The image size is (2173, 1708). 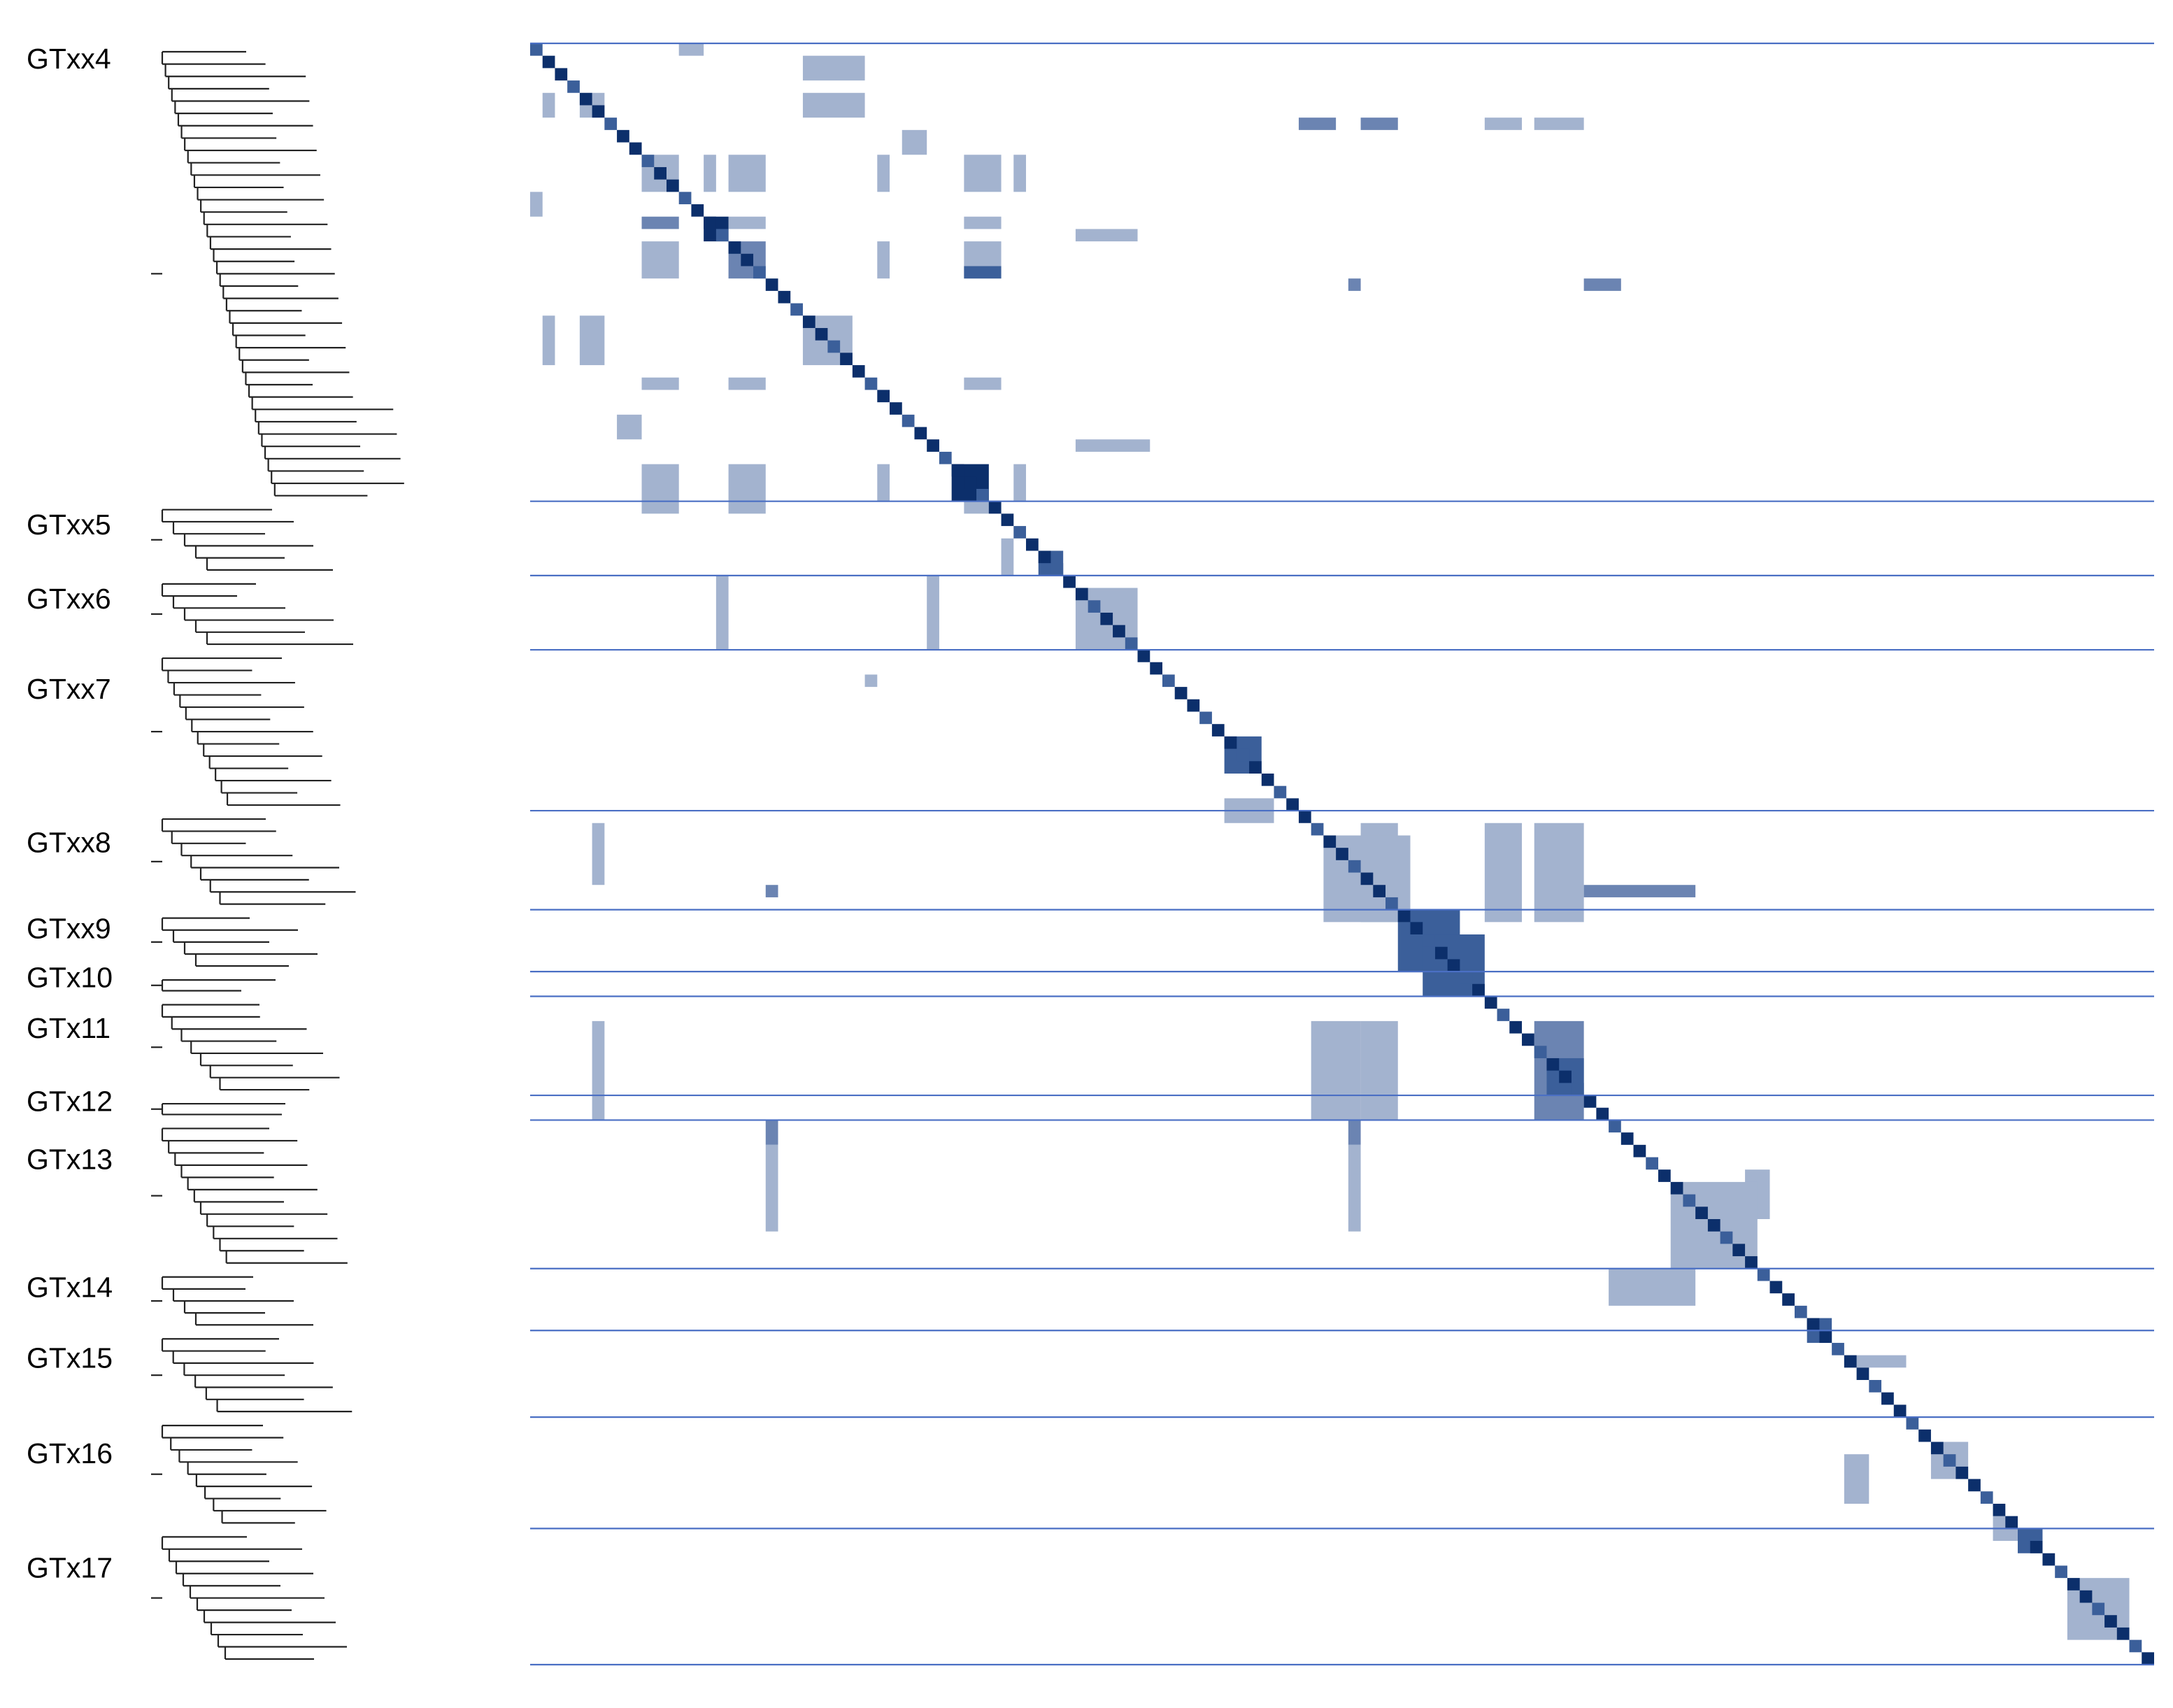 What do you see at coordinates (70, 1288) in the screenshot?
I see `family-label: GTx14` at bounding box center [70, 1288].